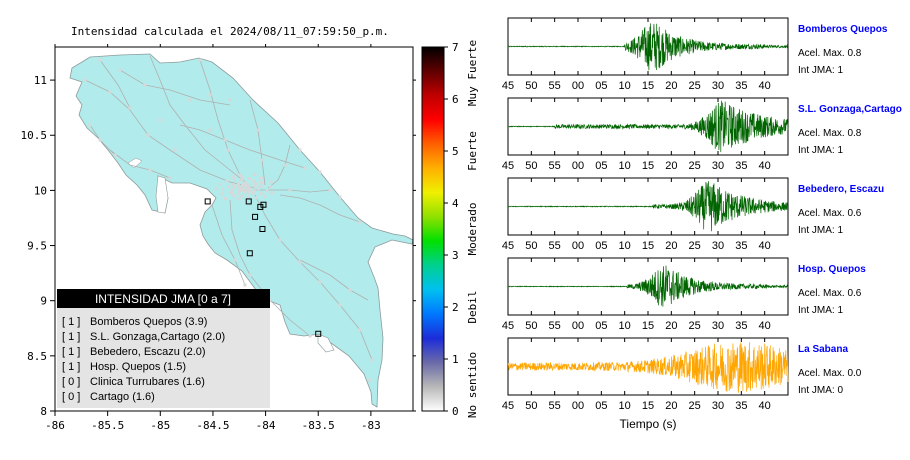 Image resolution: width=910 pixels, height=460 pixels. What do you see at coordinates (455, 359) in the screenshot?
I see `colorbar-tick-label: 1` at bounding box center [455, 359].